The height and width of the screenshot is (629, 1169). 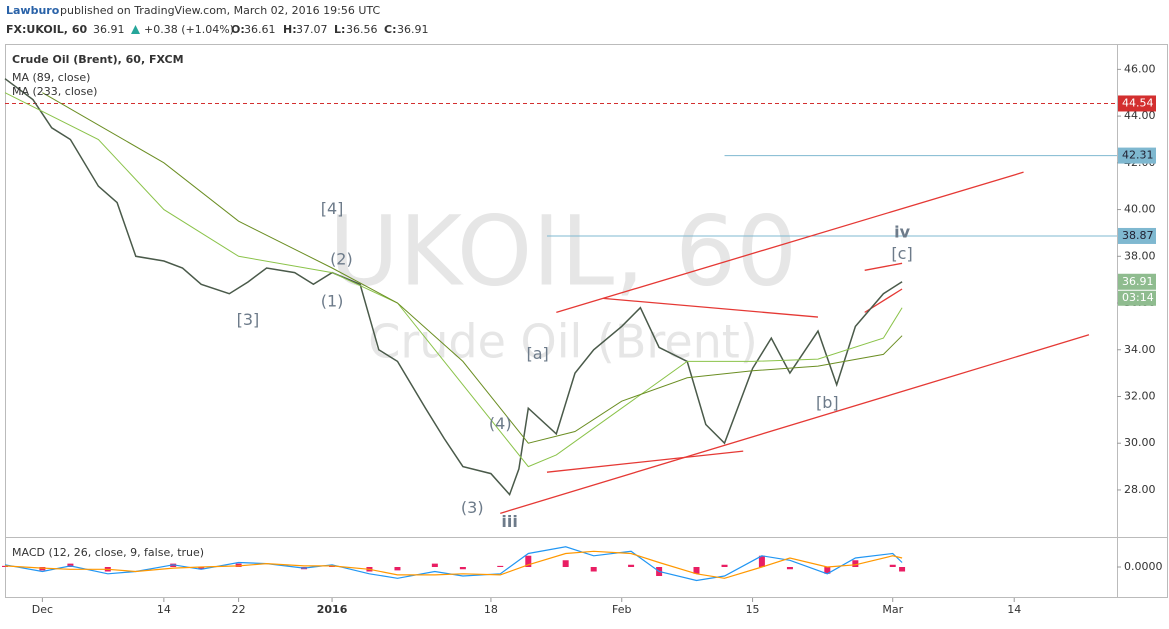 I want to click on wave-label: (3), so click(x=472, y=507).